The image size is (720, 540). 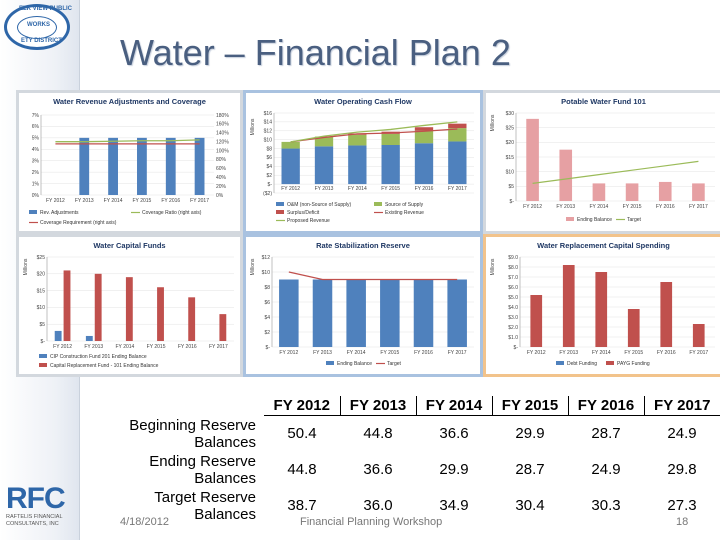 I want to click on y-tick-label: 1%, so click(x=36, y=184).